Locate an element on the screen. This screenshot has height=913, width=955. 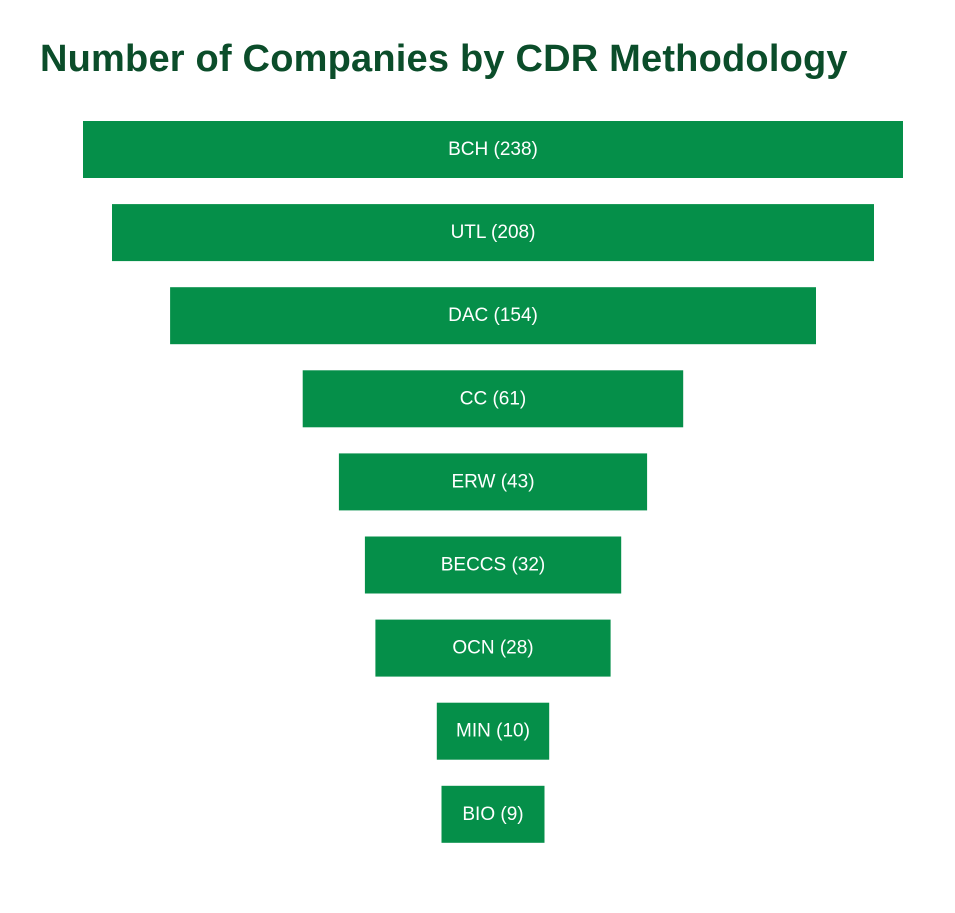
bar-label-cc: CC (61) is located at coordinates (493, 398).